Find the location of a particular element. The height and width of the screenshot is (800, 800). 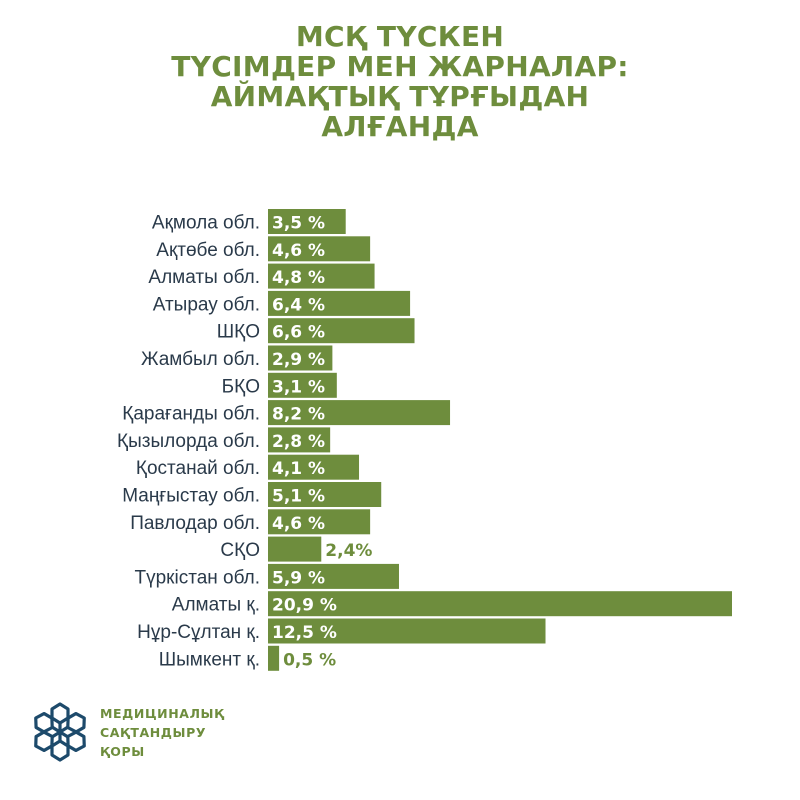

category-label: БҚО is located at coordinates (241, 386).